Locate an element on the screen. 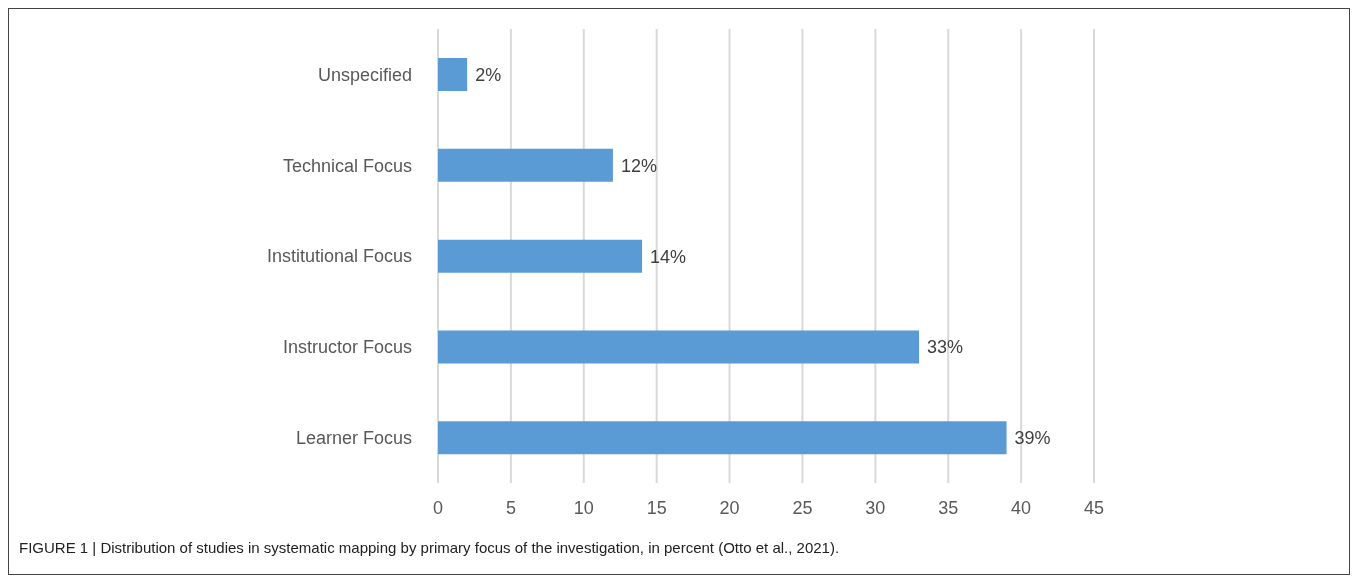  x-tick-label: 5 is located at coordinates (510, 507).